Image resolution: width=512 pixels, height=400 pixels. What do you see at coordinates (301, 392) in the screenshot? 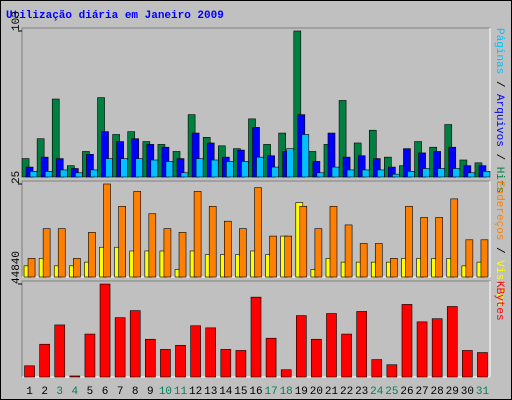
I see `x-tick-label: 19` at bounding box center [301, 392].